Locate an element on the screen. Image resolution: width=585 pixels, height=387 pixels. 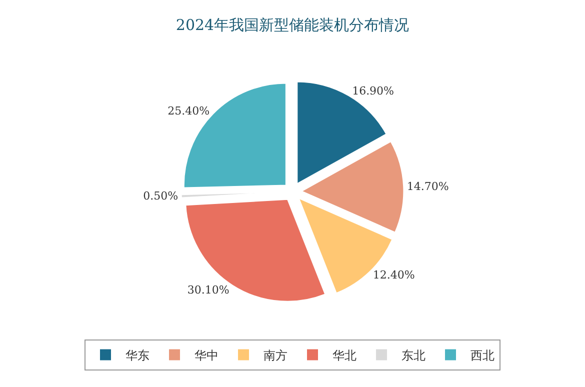
data-label: 12.40% is located at coordinates (393, 275).